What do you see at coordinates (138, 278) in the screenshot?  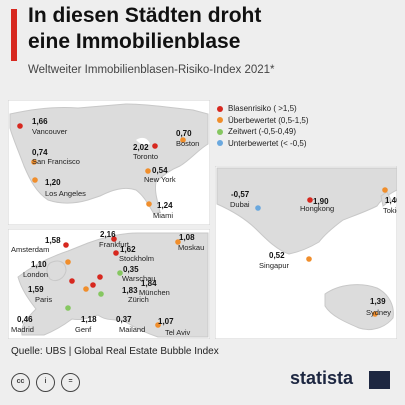 I see `city-name-label: Warschau` at bounding box center [138, 278].